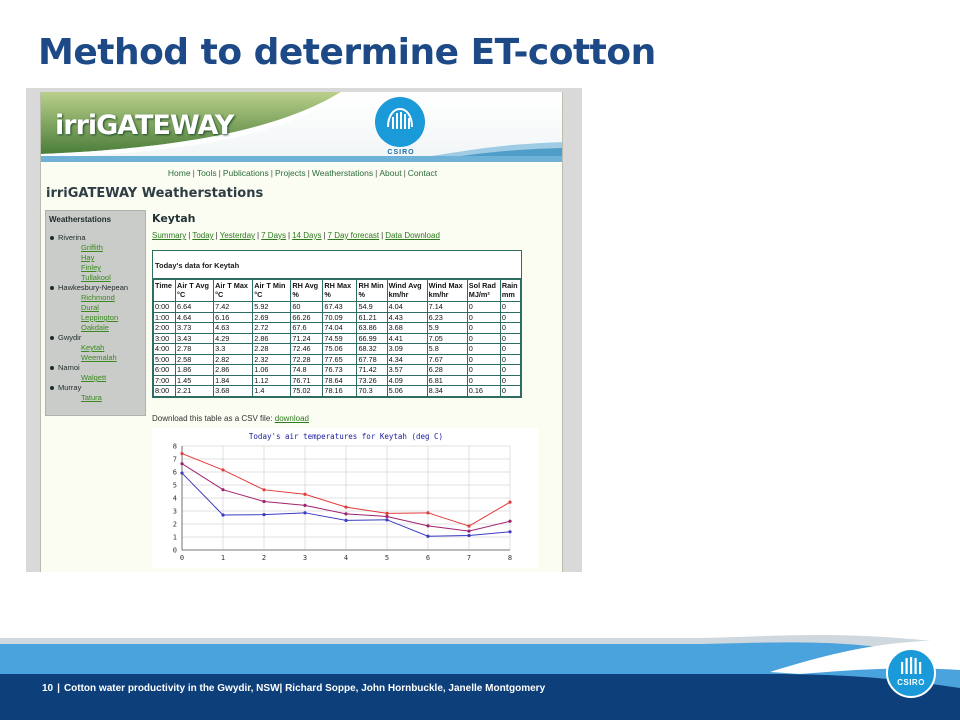 This screenshot has height=720, width=960. What do you see at coordinates (96, 277) in the screenshot?
I see `station-link-tullakool: Tullakool` at bounding box center [96, 277].